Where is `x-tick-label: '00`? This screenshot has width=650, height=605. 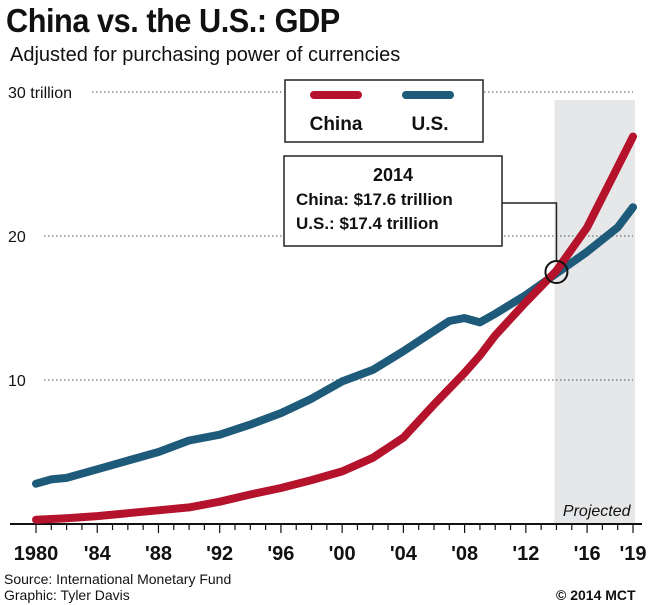
x-tick-label: '00 is located at coordinates (342, 554).